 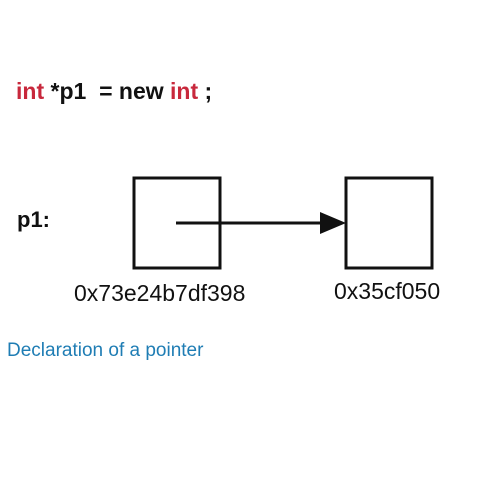 What do you see at coordinates (160, 293) in the screenshot?
I see `pointer-address-label: 0x73e24b7df398` at bounding box center [160, 293].